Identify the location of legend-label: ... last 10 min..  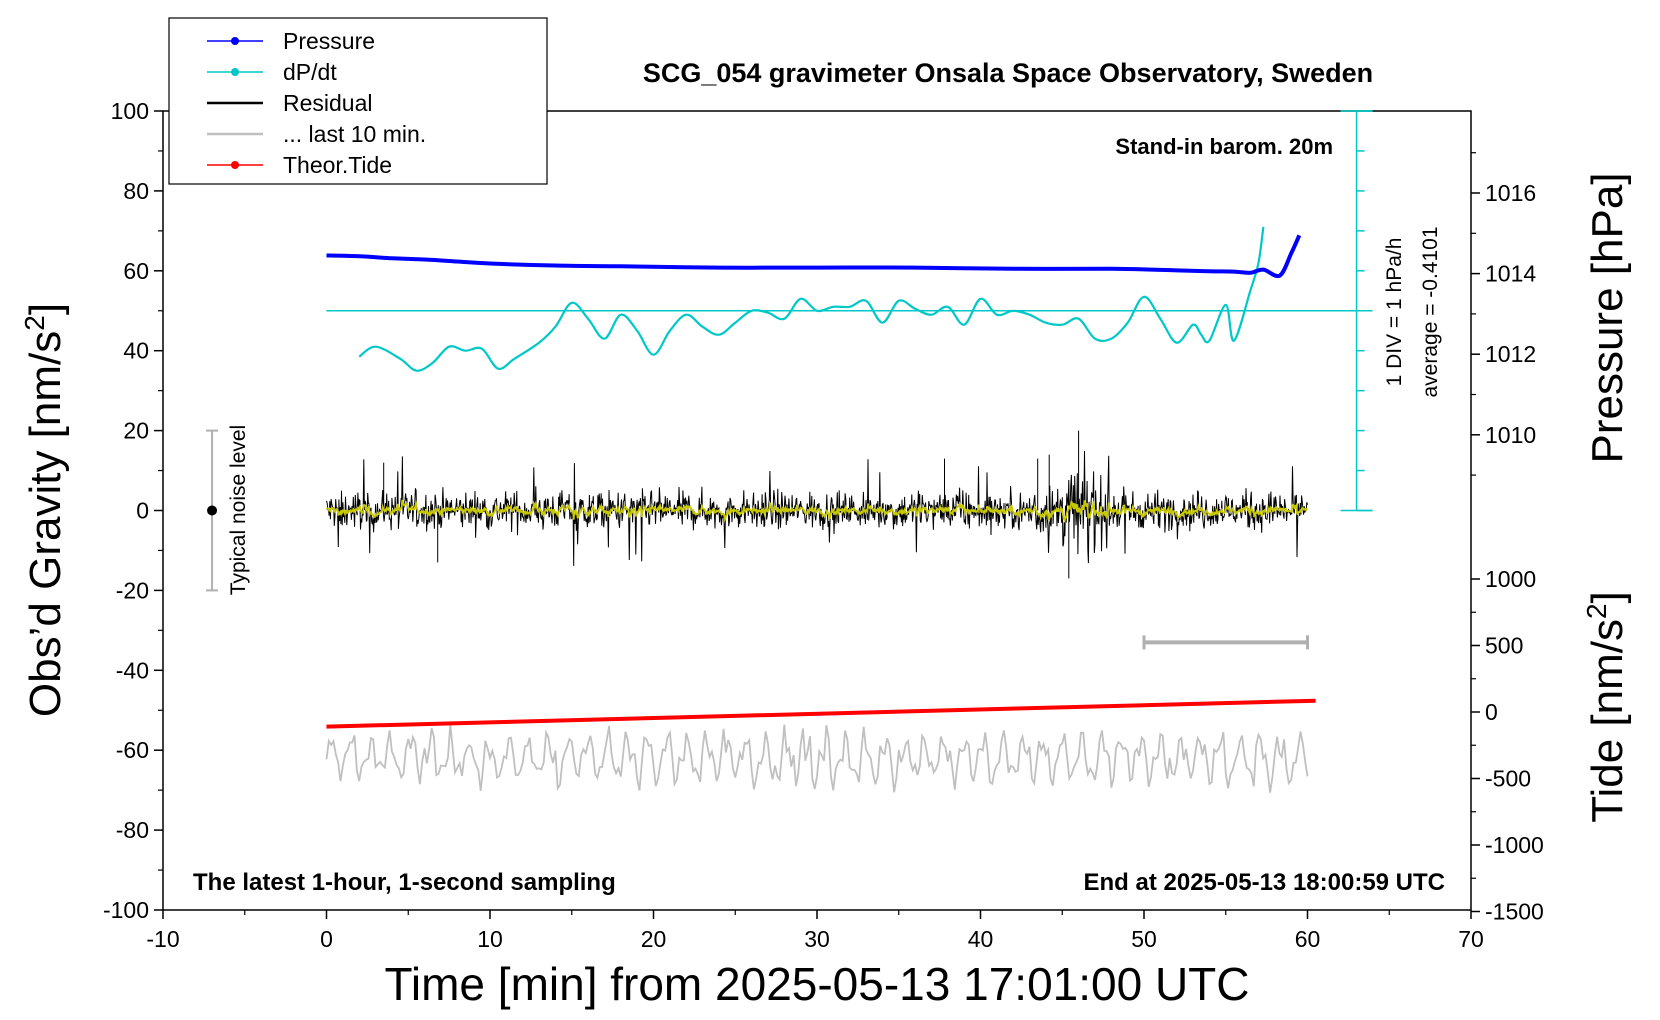
(354, 134).